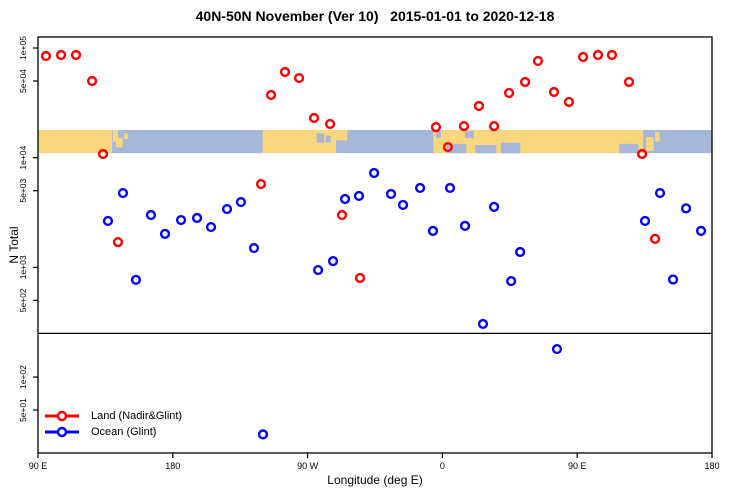 This screenshot has height=500, width=750. I want to click on x-axis-label: Longitude (deg E), so click(375, 480).